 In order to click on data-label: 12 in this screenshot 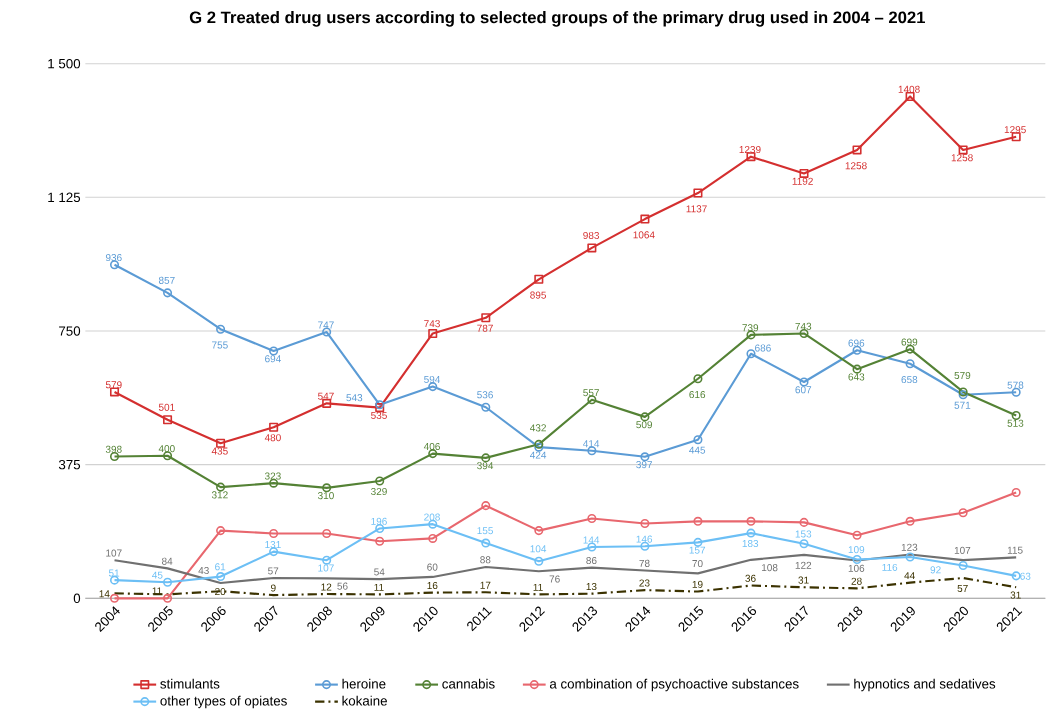, I will do `click(326, 587)`.